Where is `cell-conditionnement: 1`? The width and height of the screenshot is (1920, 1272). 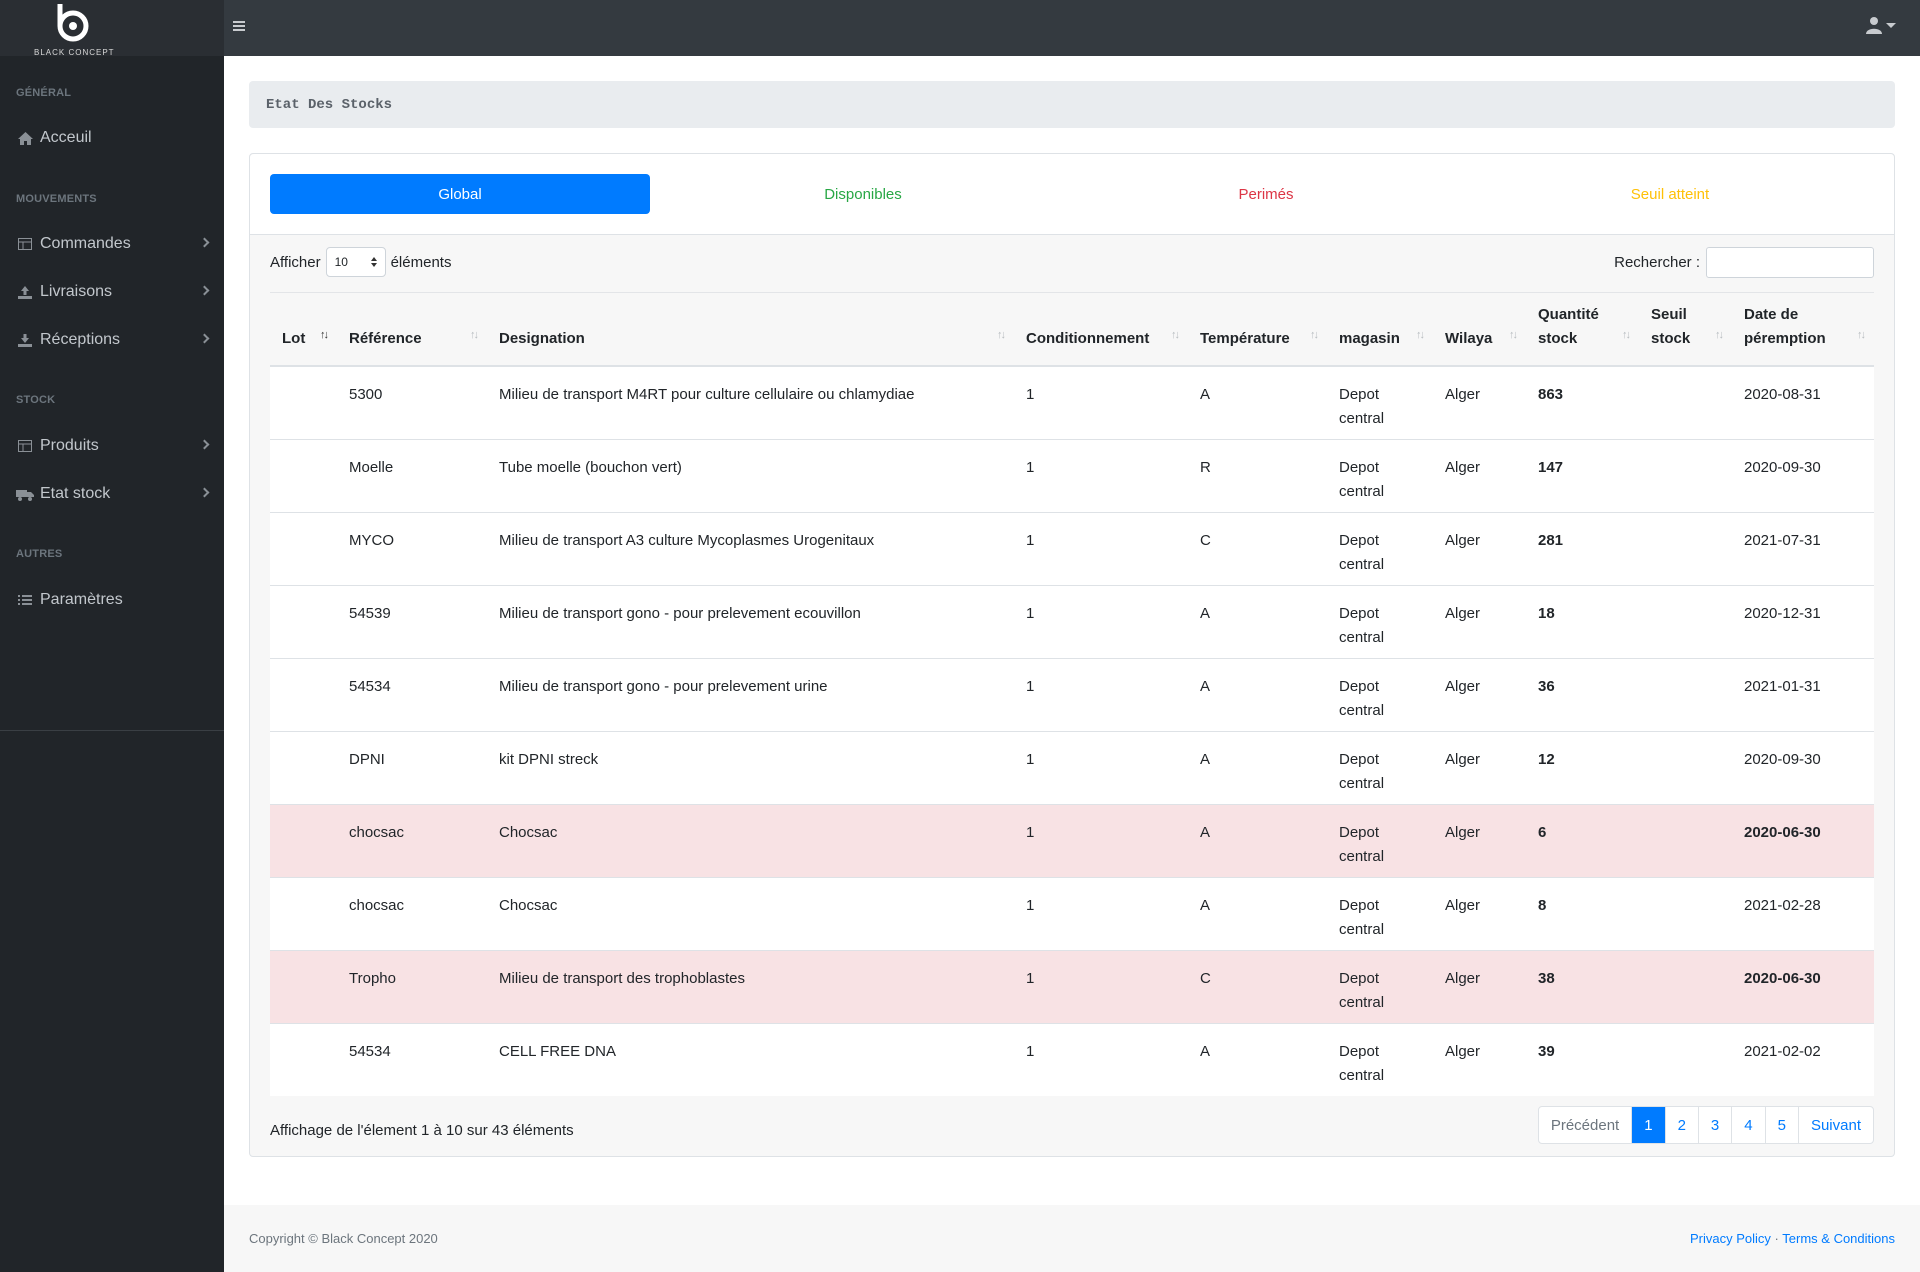 cell-conditionnement: 1 is located at coordinates (1101, 402).